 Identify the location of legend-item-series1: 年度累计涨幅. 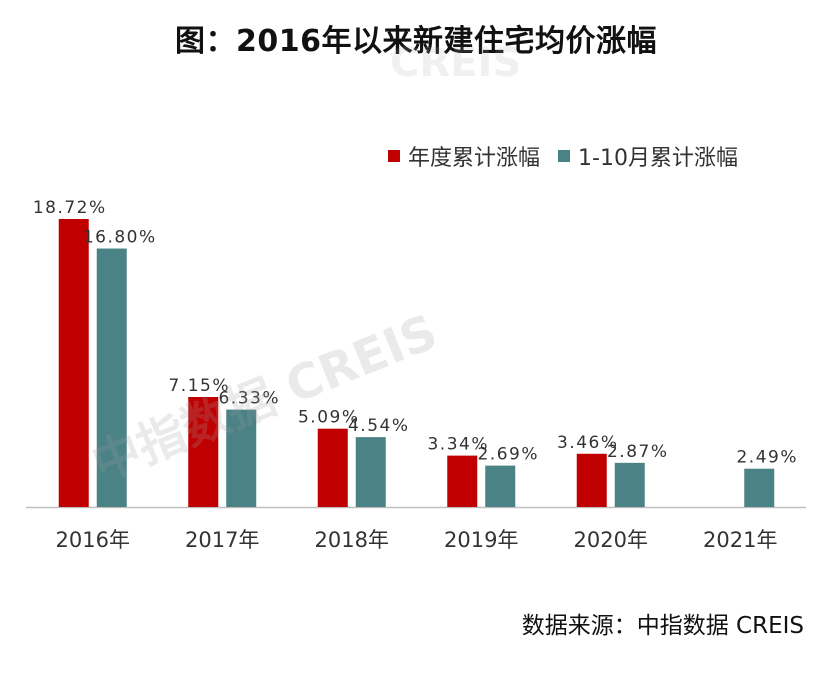
(464, 156).